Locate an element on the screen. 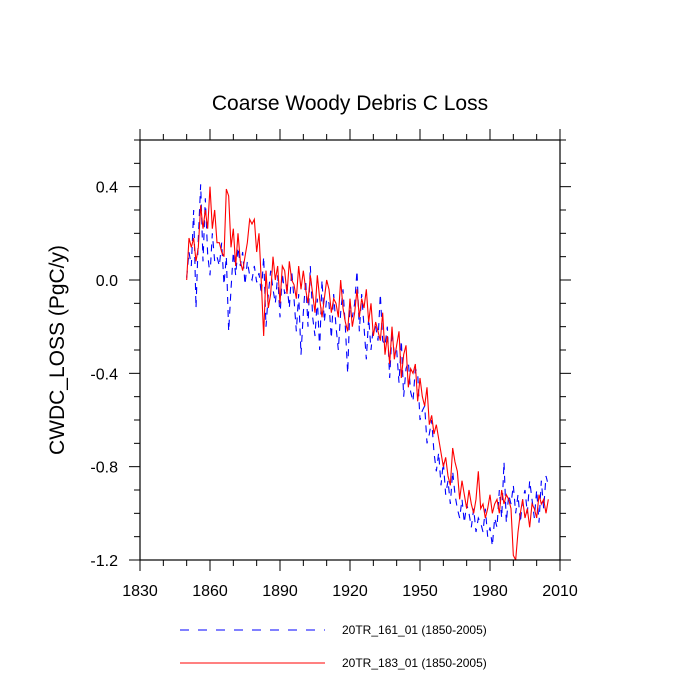 The width and height of the screenshot is (700, 700). x-tick-label: 1860 is located at coordinates (210, 591).